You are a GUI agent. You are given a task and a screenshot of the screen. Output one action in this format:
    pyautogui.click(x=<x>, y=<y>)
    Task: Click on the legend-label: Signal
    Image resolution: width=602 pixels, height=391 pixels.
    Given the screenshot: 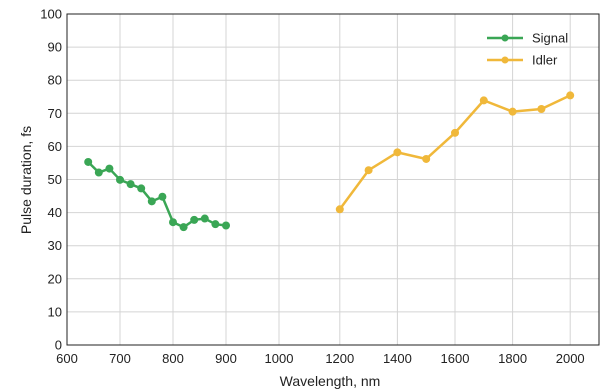 What is the action you would take?
    pyautogui.click(x=550, y=38)
    